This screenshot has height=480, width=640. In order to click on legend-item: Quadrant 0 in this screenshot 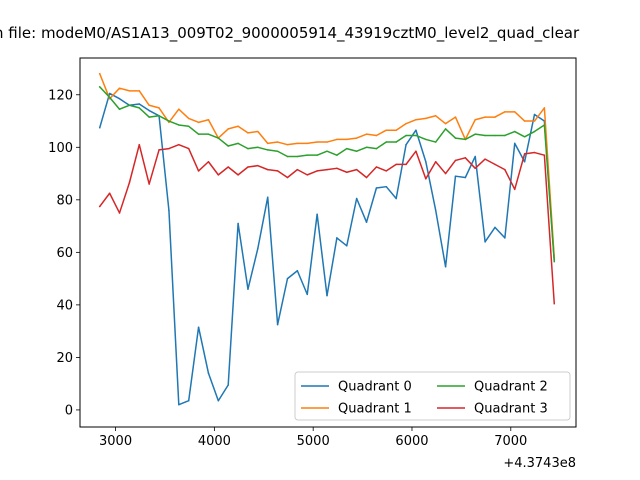, I will do `click(356, 387)`.